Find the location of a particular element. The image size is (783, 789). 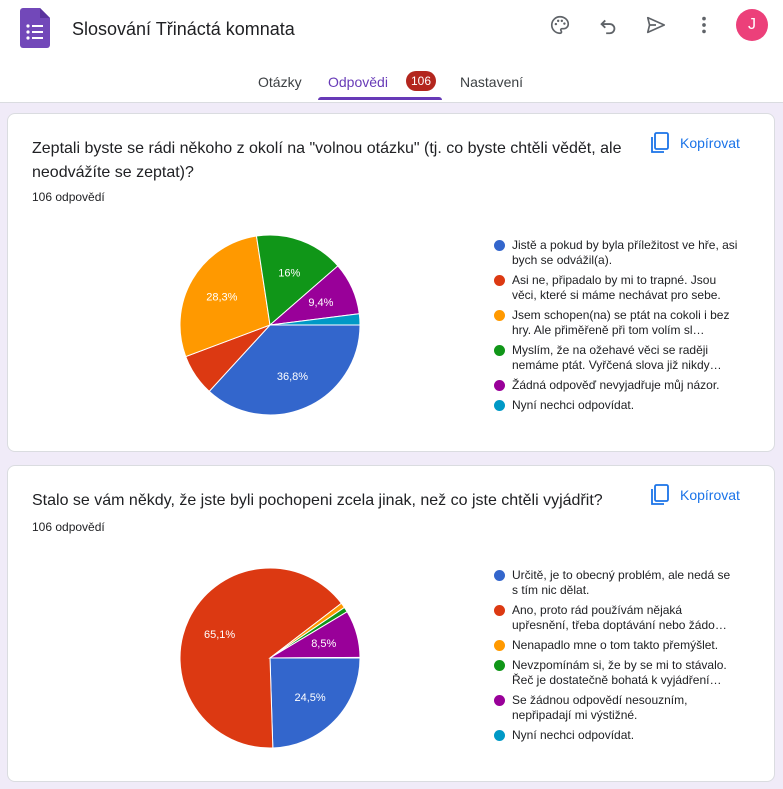

legend-label: Žádná odpověď nevyjadřuje můj názor. is located at coordinates (616, 385).